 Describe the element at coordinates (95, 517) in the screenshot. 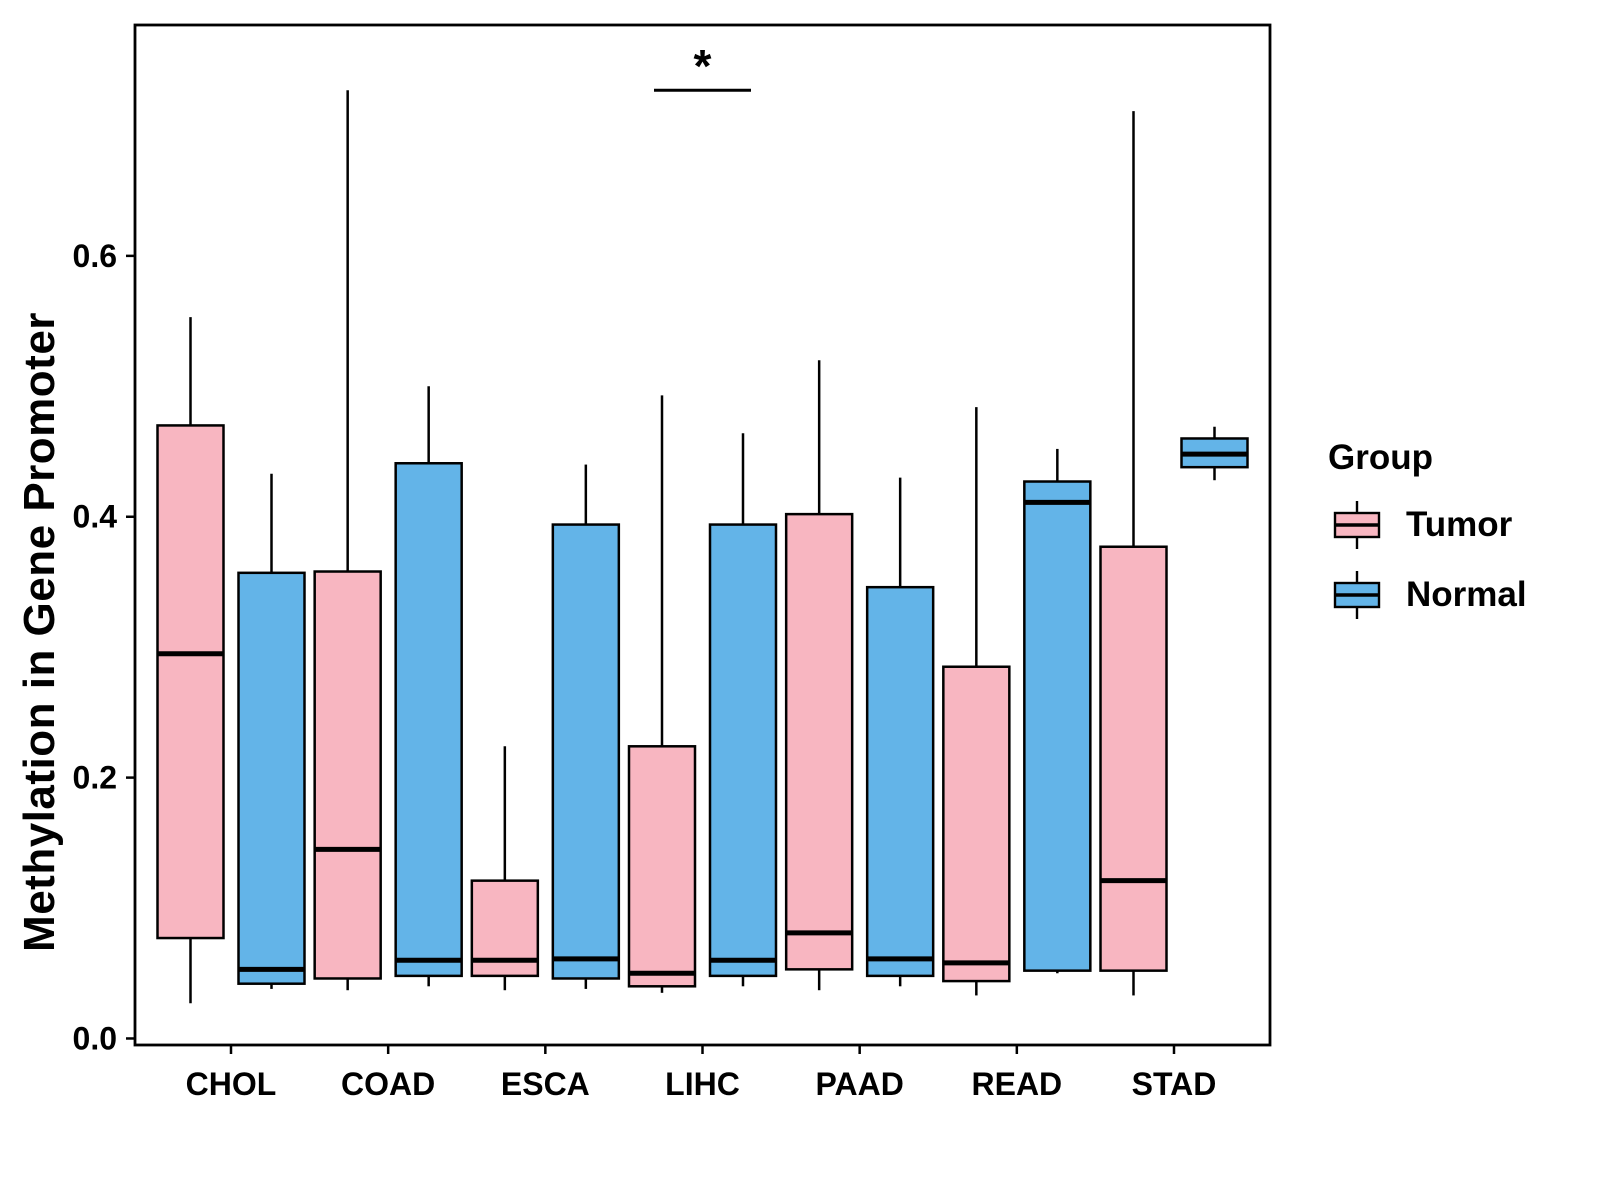

I see `y-tick-label: 0.4` at that location.